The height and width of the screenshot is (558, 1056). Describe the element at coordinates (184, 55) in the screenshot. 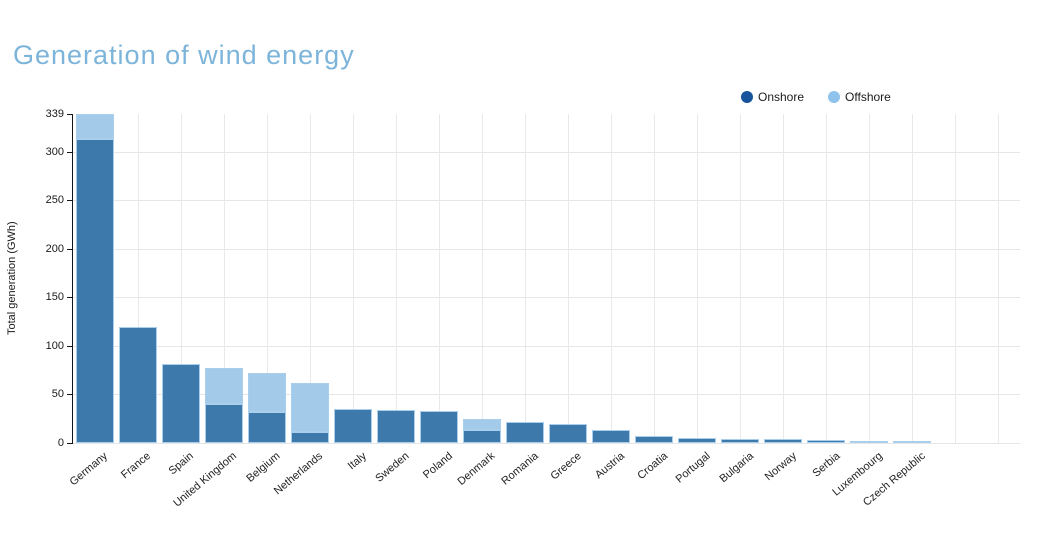

I see `chart-title: Generation of wind energy` at that location.